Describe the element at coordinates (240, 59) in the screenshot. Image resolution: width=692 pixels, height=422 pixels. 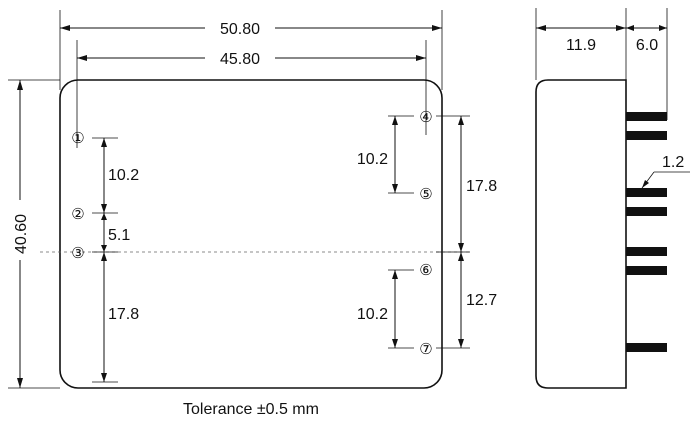
I see `dim-pin-span-width: 45.80` at that location.